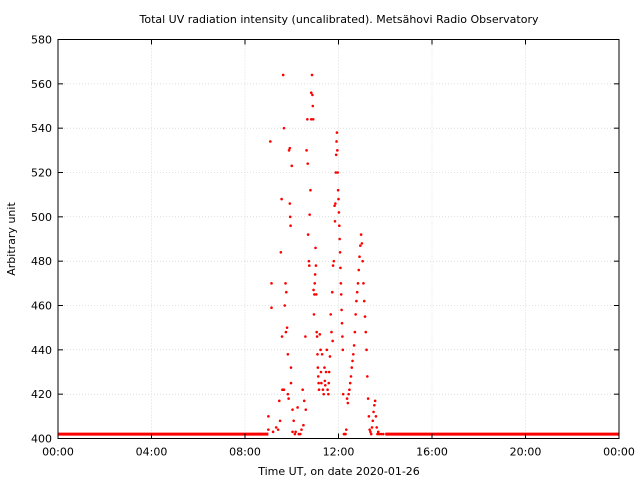 The height and width of the screenshot is (480, 640). Describe the element at coordinates (41, 261) in the screenshot. I see `y-tick-label: 480` at that location.